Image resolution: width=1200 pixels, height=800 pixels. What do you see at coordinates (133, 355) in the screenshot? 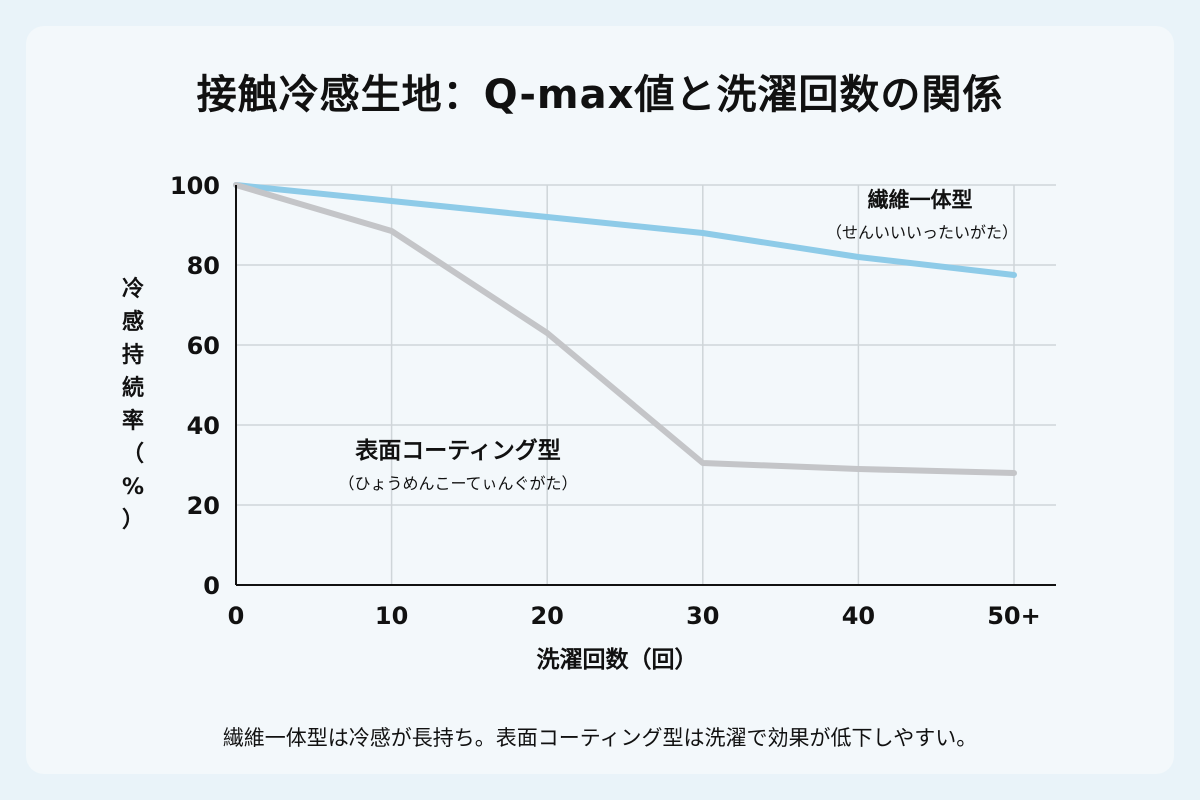
I see `y-axis-label-char: 持` at bounding box center [133, 355].